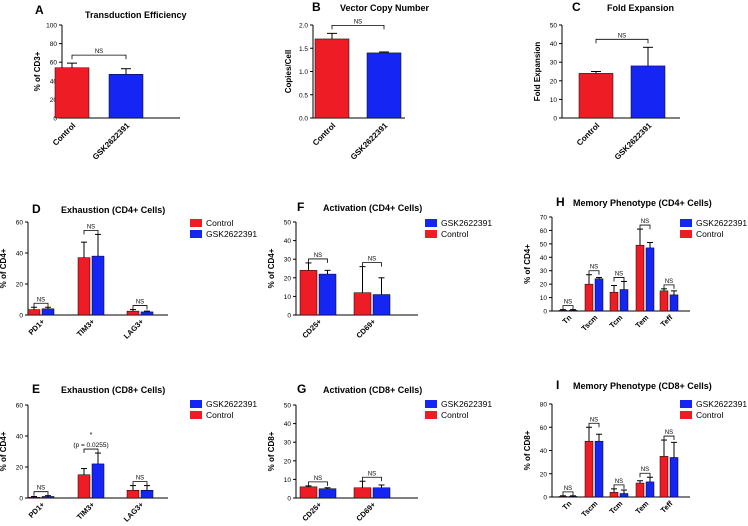 This screenshot has height=526, width=748. I want to click on x-tick-label: LAG3+, so click(134, 512).